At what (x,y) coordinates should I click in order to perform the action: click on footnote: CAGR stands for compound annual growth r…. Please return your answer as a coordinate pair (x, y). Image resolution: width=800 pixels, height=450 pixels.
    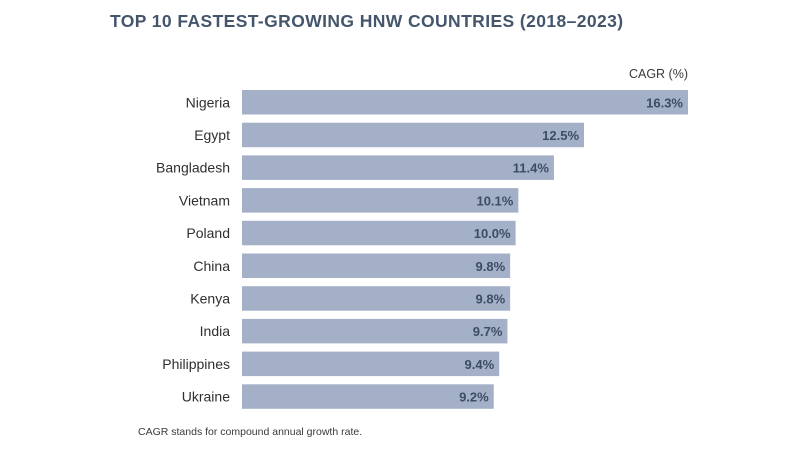
    Looking at the image, I should click on (250, 432).